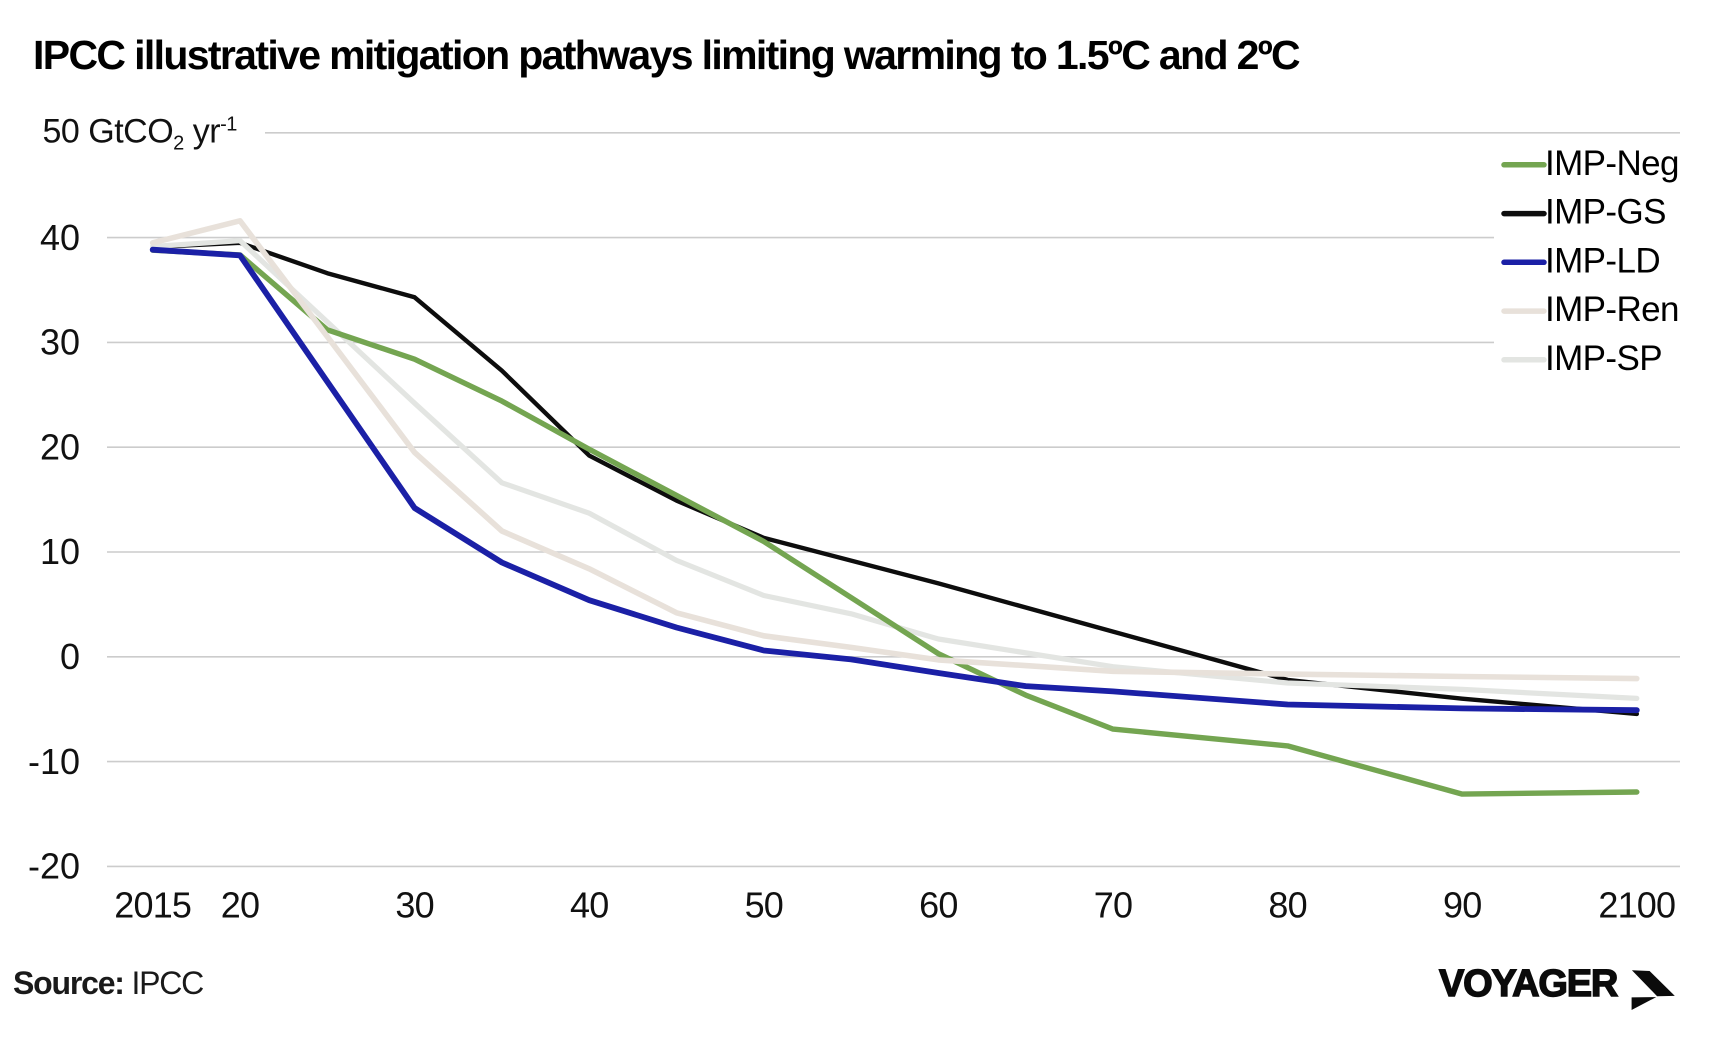  What do you see at coordinates (938, 904) in the screenshot?
I see `svg-text: 60` at bounding box center [938, 904].